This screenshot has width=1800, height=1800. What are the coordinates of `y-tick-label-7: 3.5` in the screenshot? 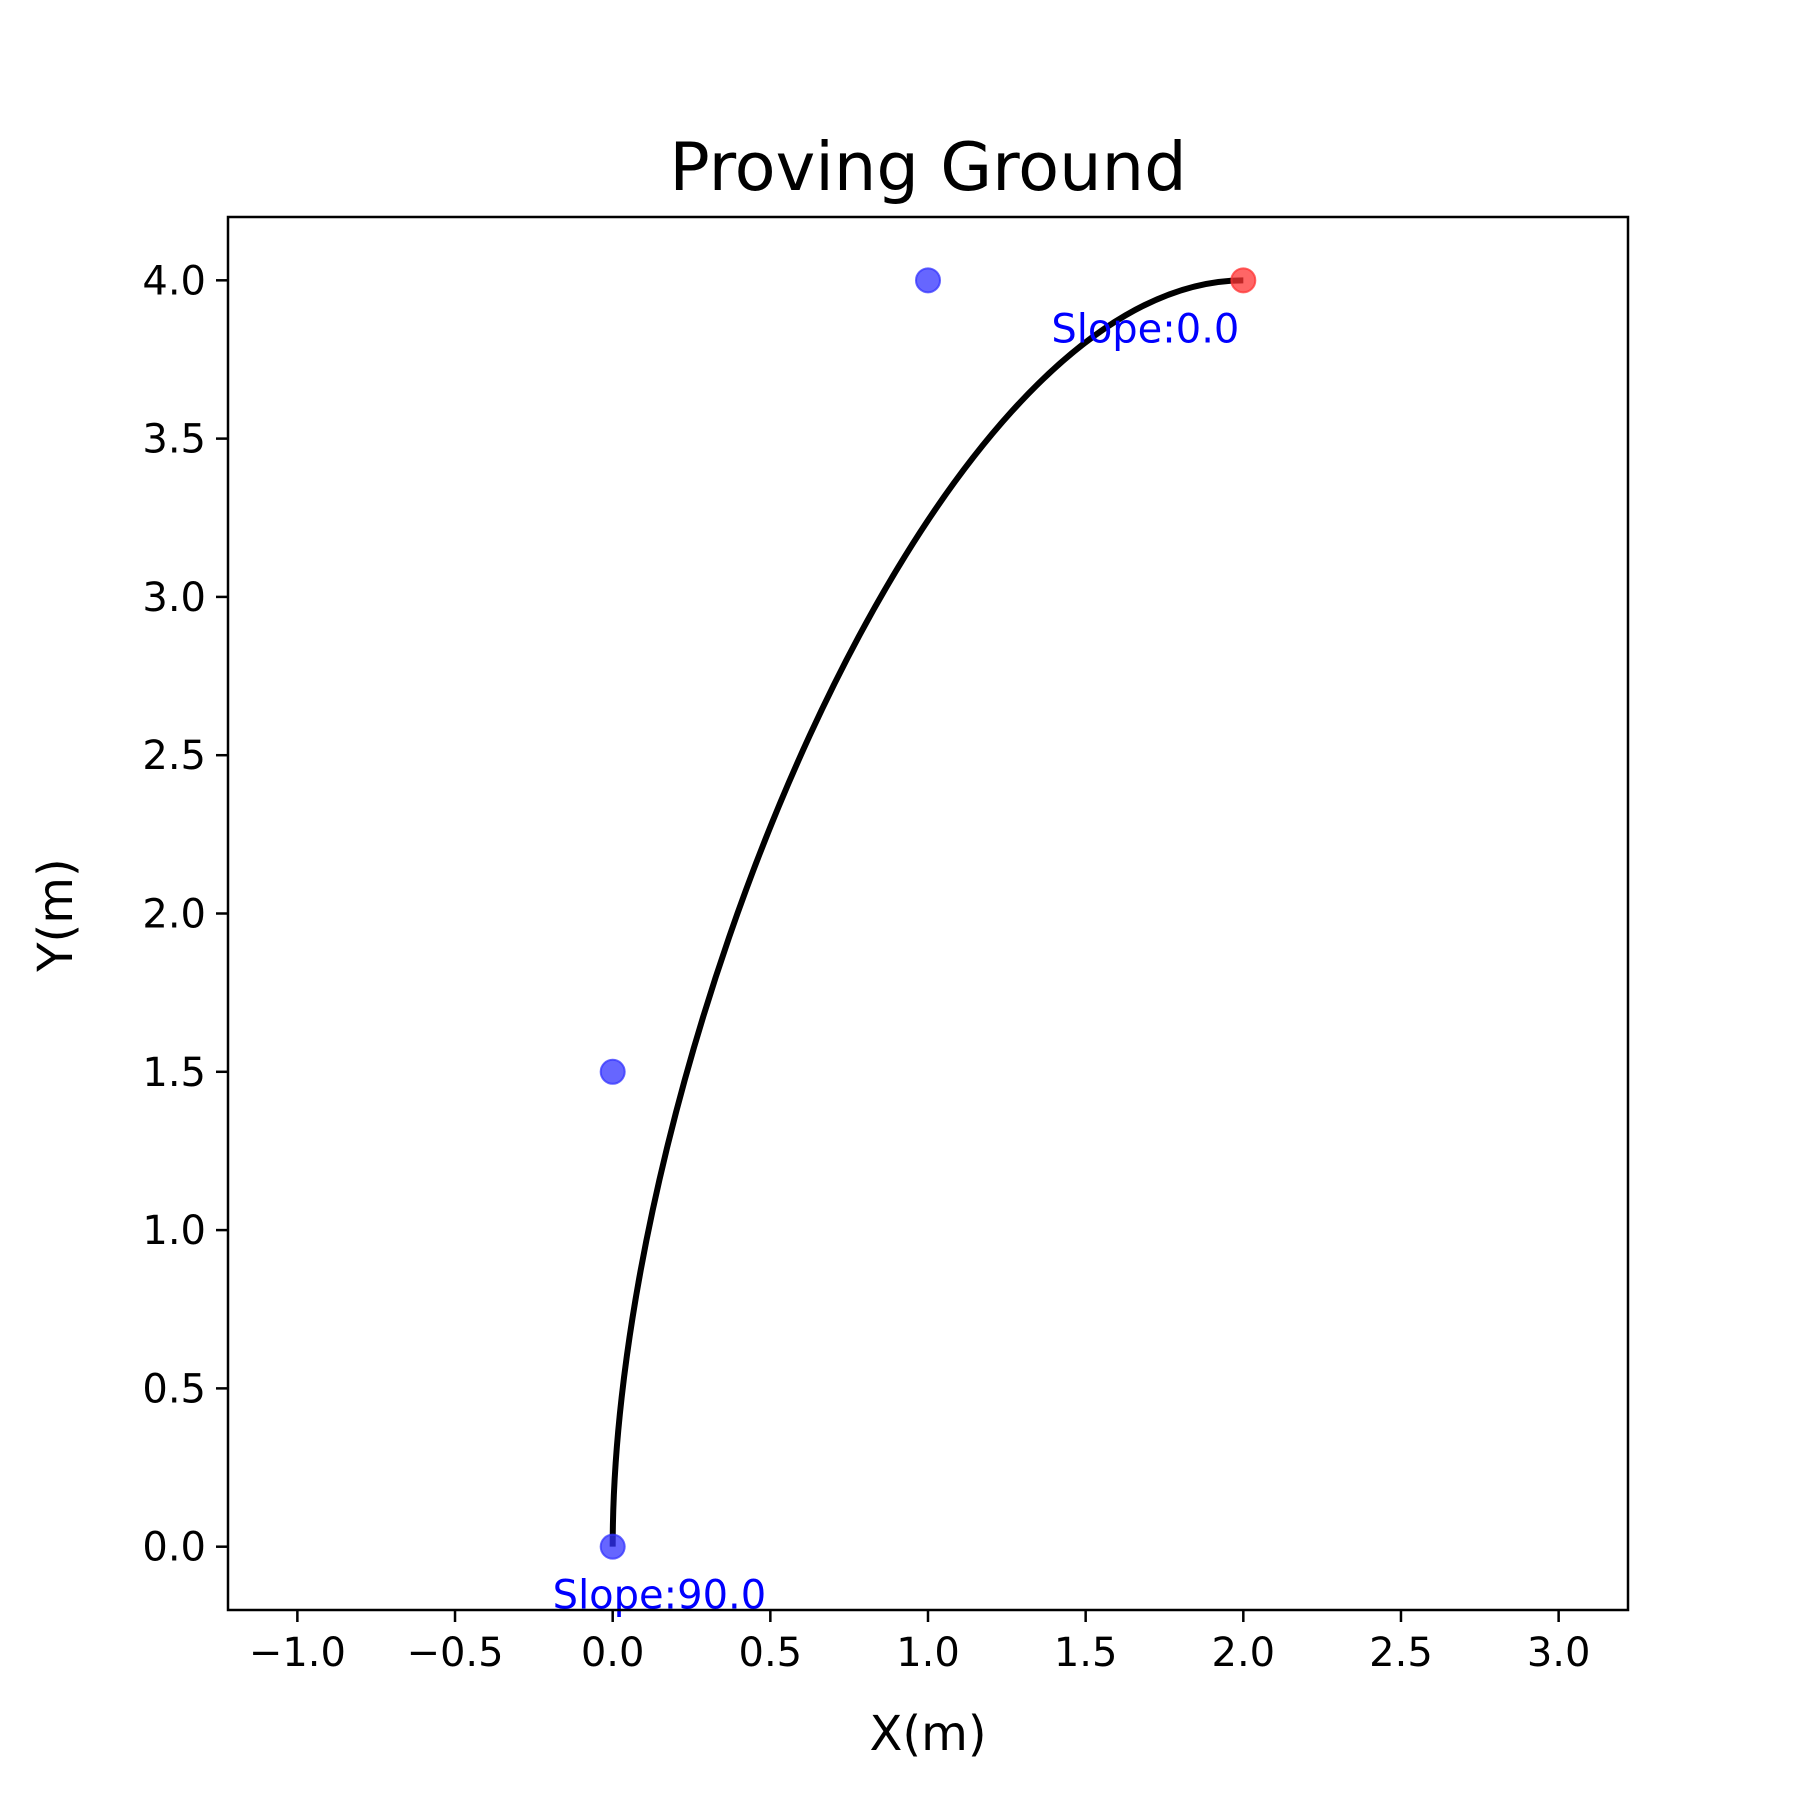 It's located at (174, 440).